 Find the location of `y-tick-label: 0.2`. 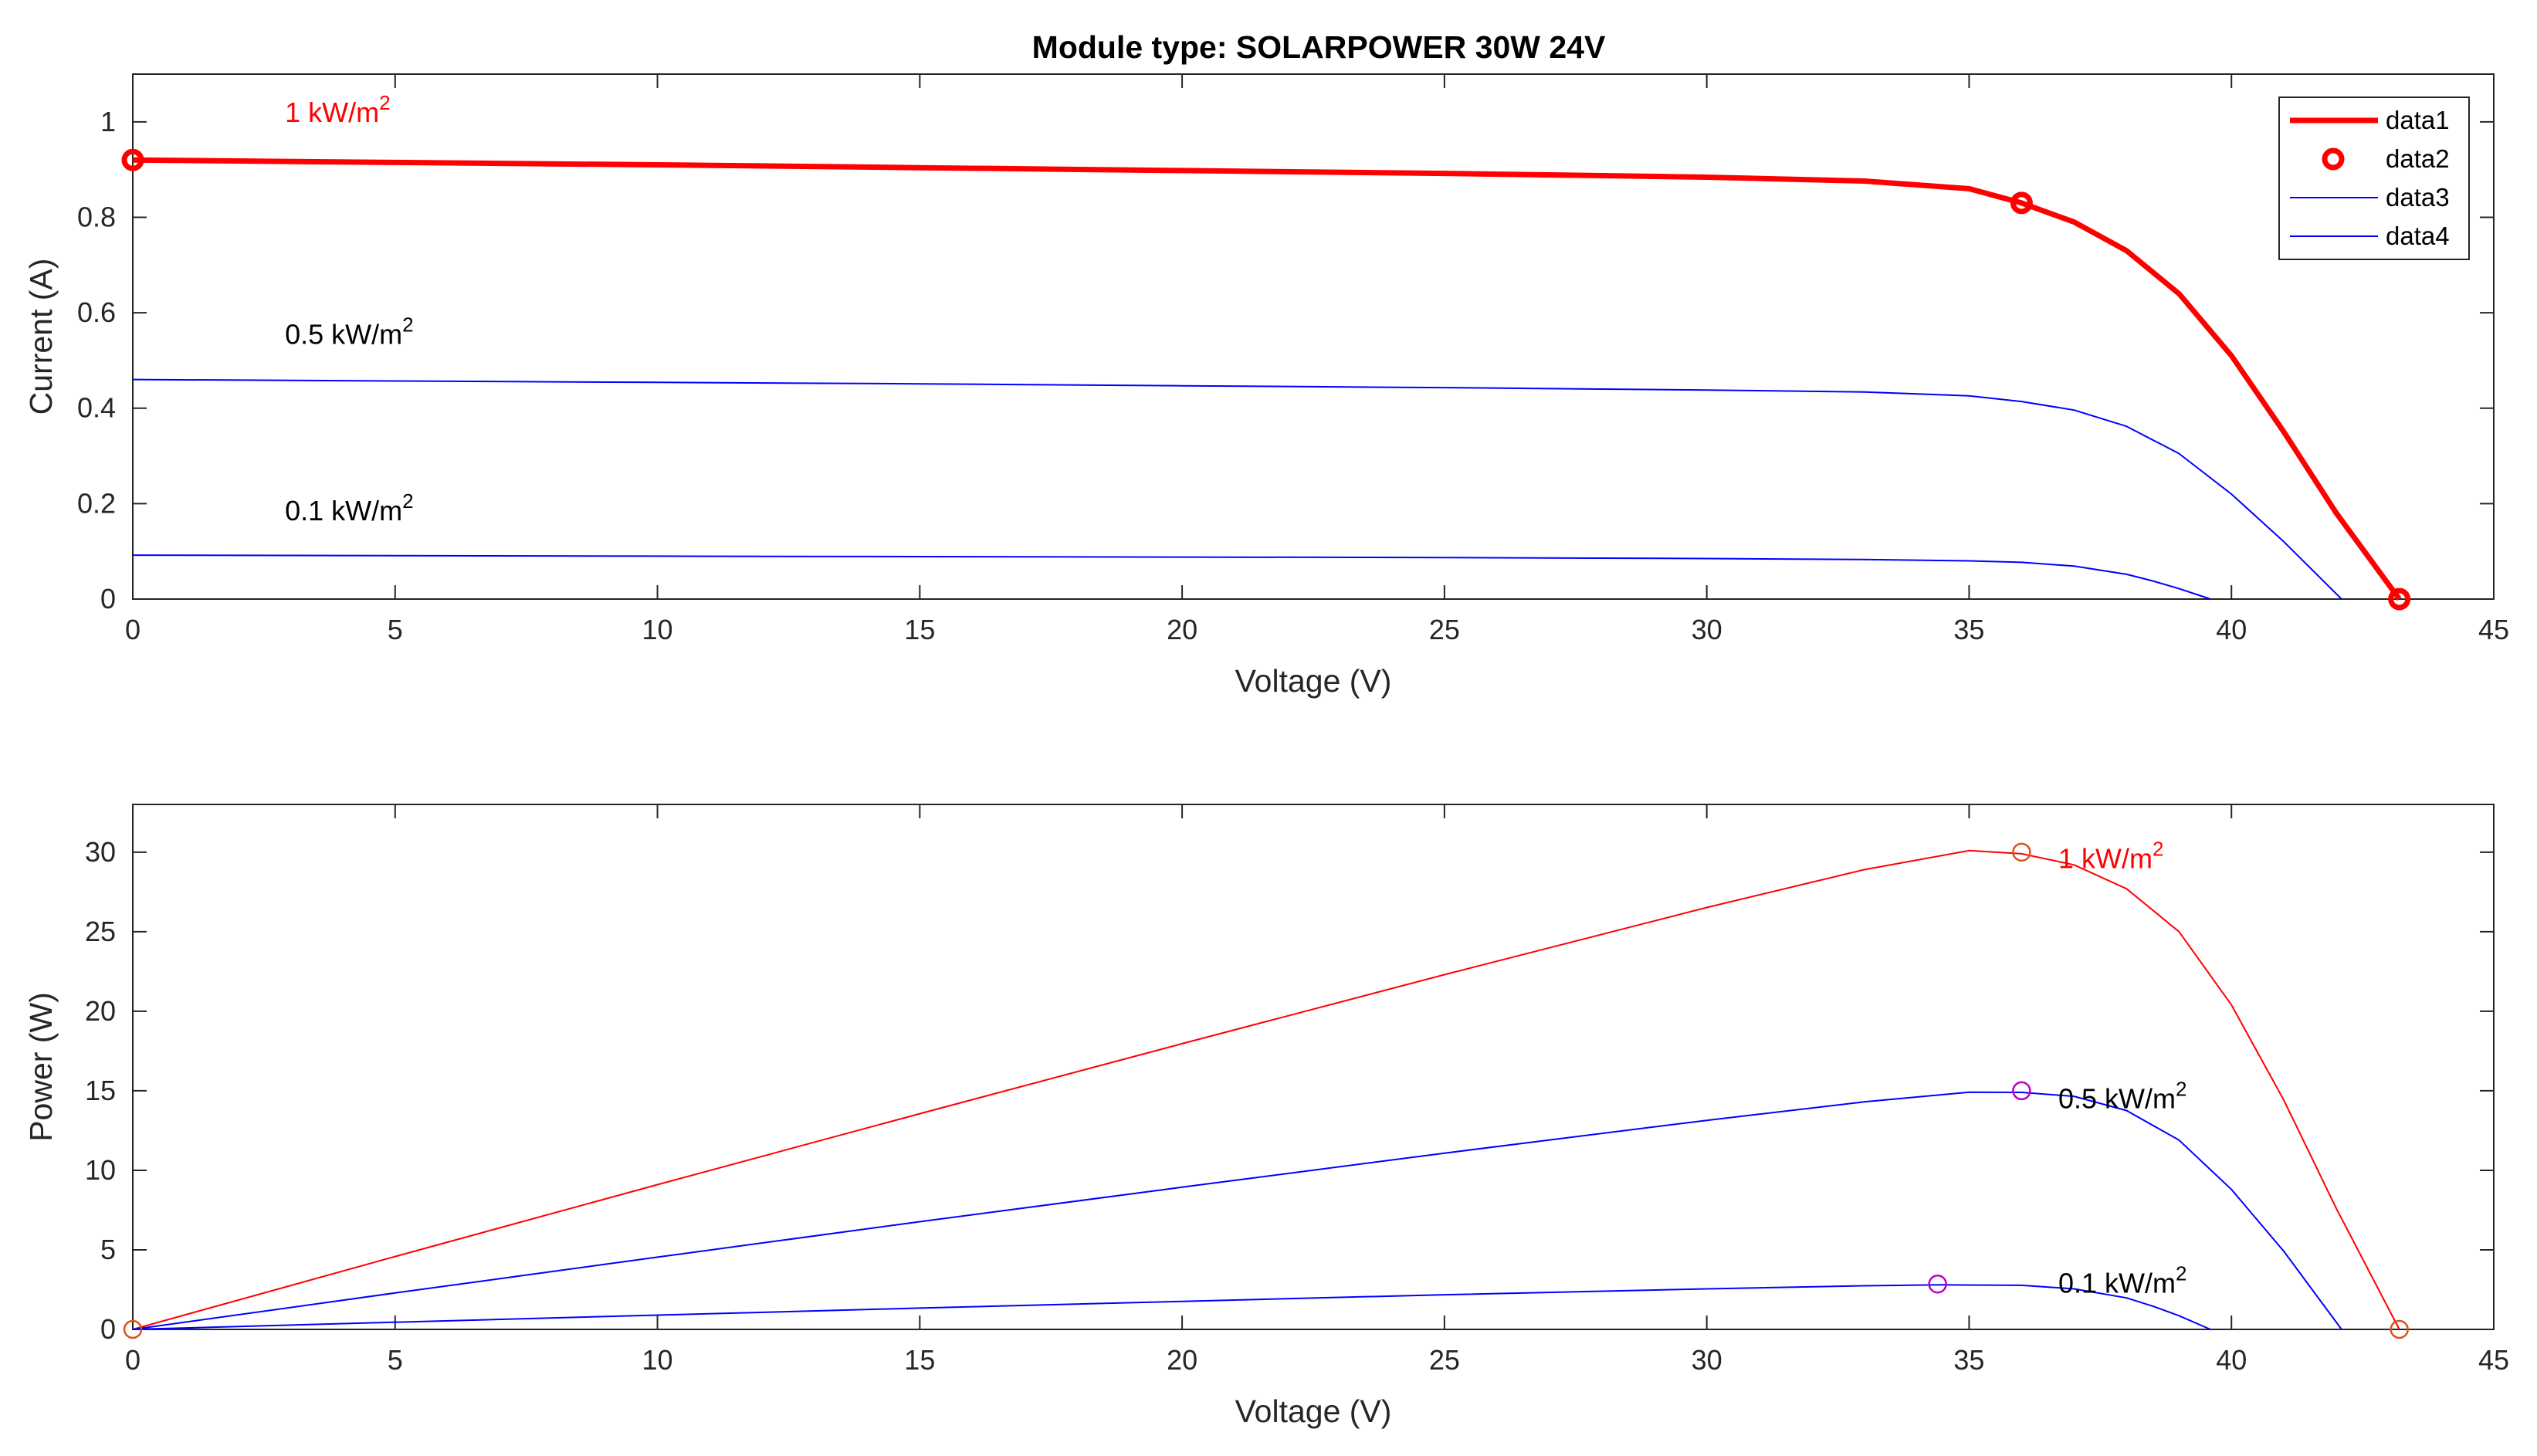

y-tick-label: 0.2 is located at coordinates (97, 503).